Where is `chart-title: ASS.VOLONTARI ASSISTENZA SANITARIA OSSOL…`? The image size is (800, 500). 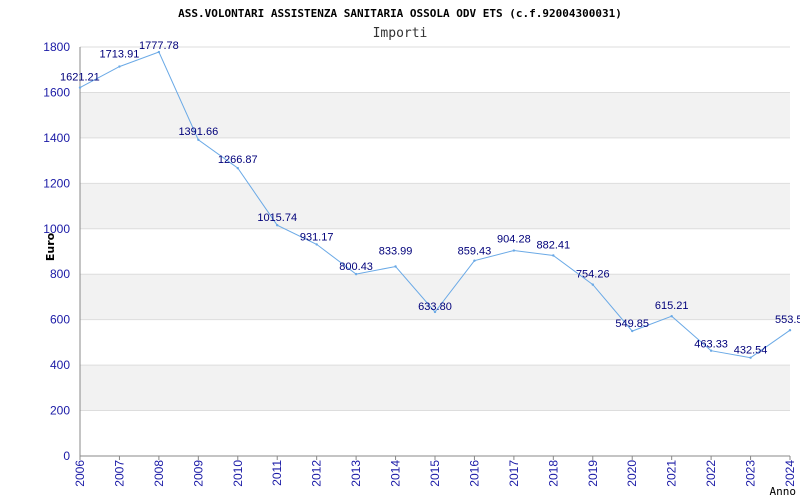
chart-title: ASS.VOLONTARI ASSISTENZA SANITARIA OSSOL… is located at coordinates (400, 13).